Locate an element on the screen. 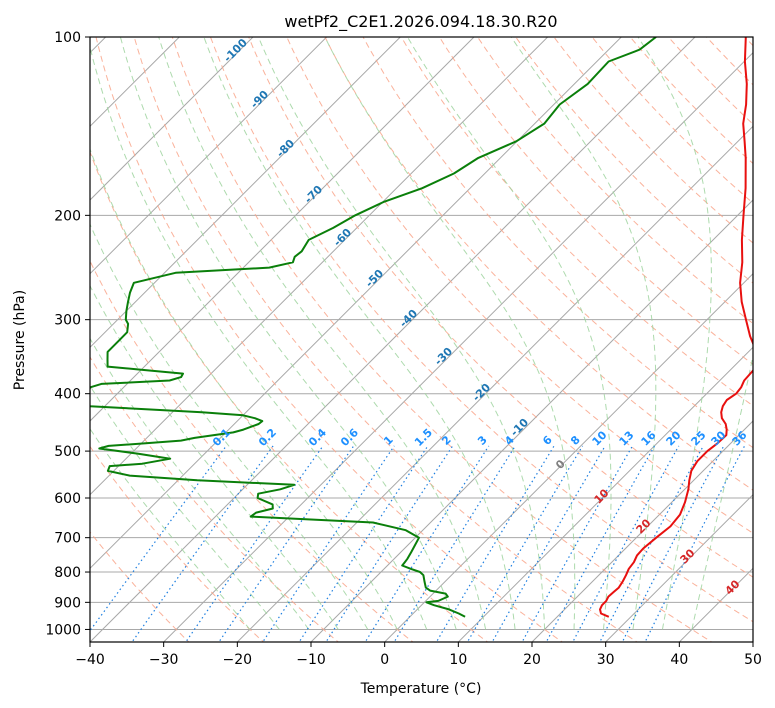  chart-title: wetPf2_C2E1.2026.094.18.30.R20 is located at coordinates (420, 22).